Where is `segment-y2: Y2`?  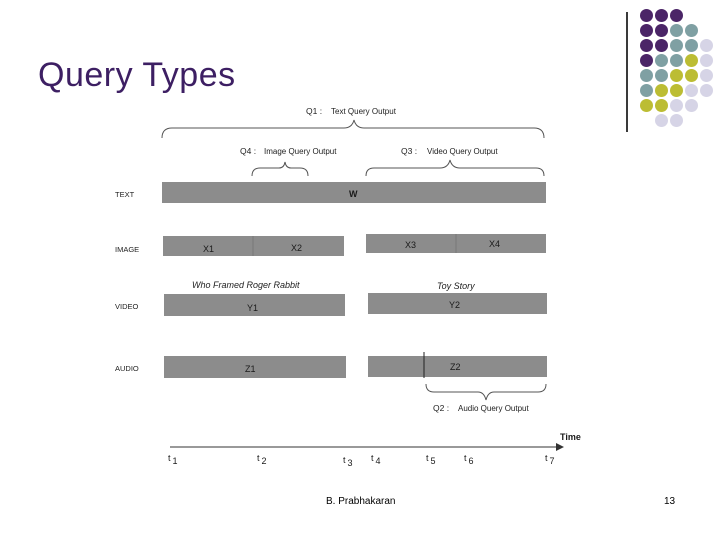
segment-y2: Y2 is located at coordinates (454, 305).